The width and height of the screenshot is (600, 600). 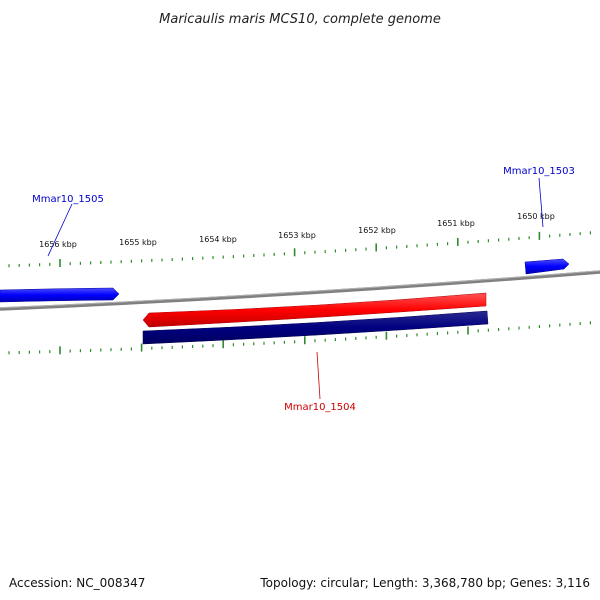 I want to click on tick-label-1652: 1652 kbp, so click(x=377, y=230).